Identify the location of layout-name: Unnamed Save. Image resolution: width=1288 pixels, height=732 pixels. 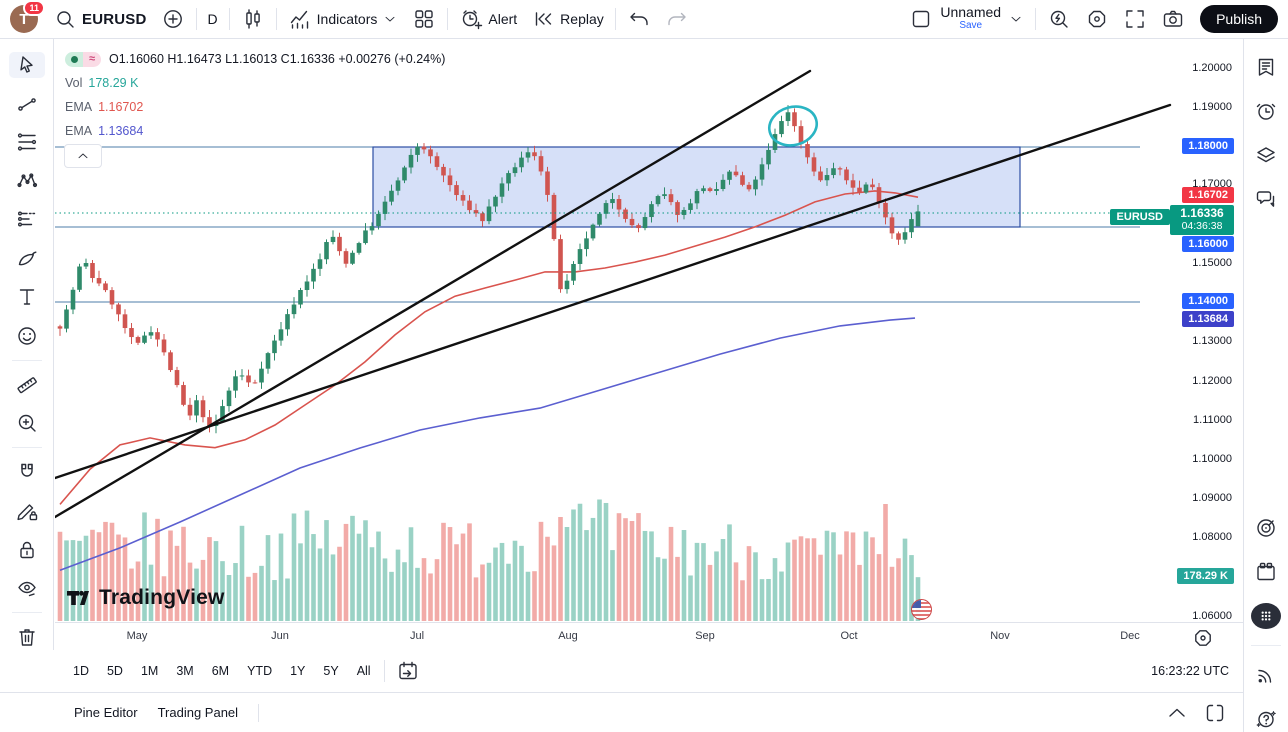
(971, 18).